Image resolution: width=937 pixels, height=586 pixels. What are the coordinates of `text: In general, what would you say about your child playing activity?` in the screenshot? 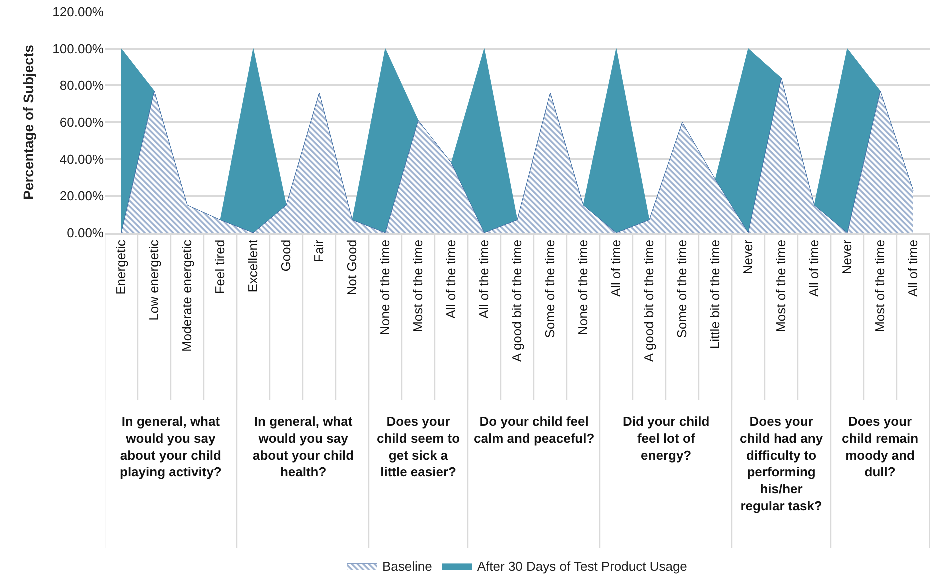 It's located at (171, 447).